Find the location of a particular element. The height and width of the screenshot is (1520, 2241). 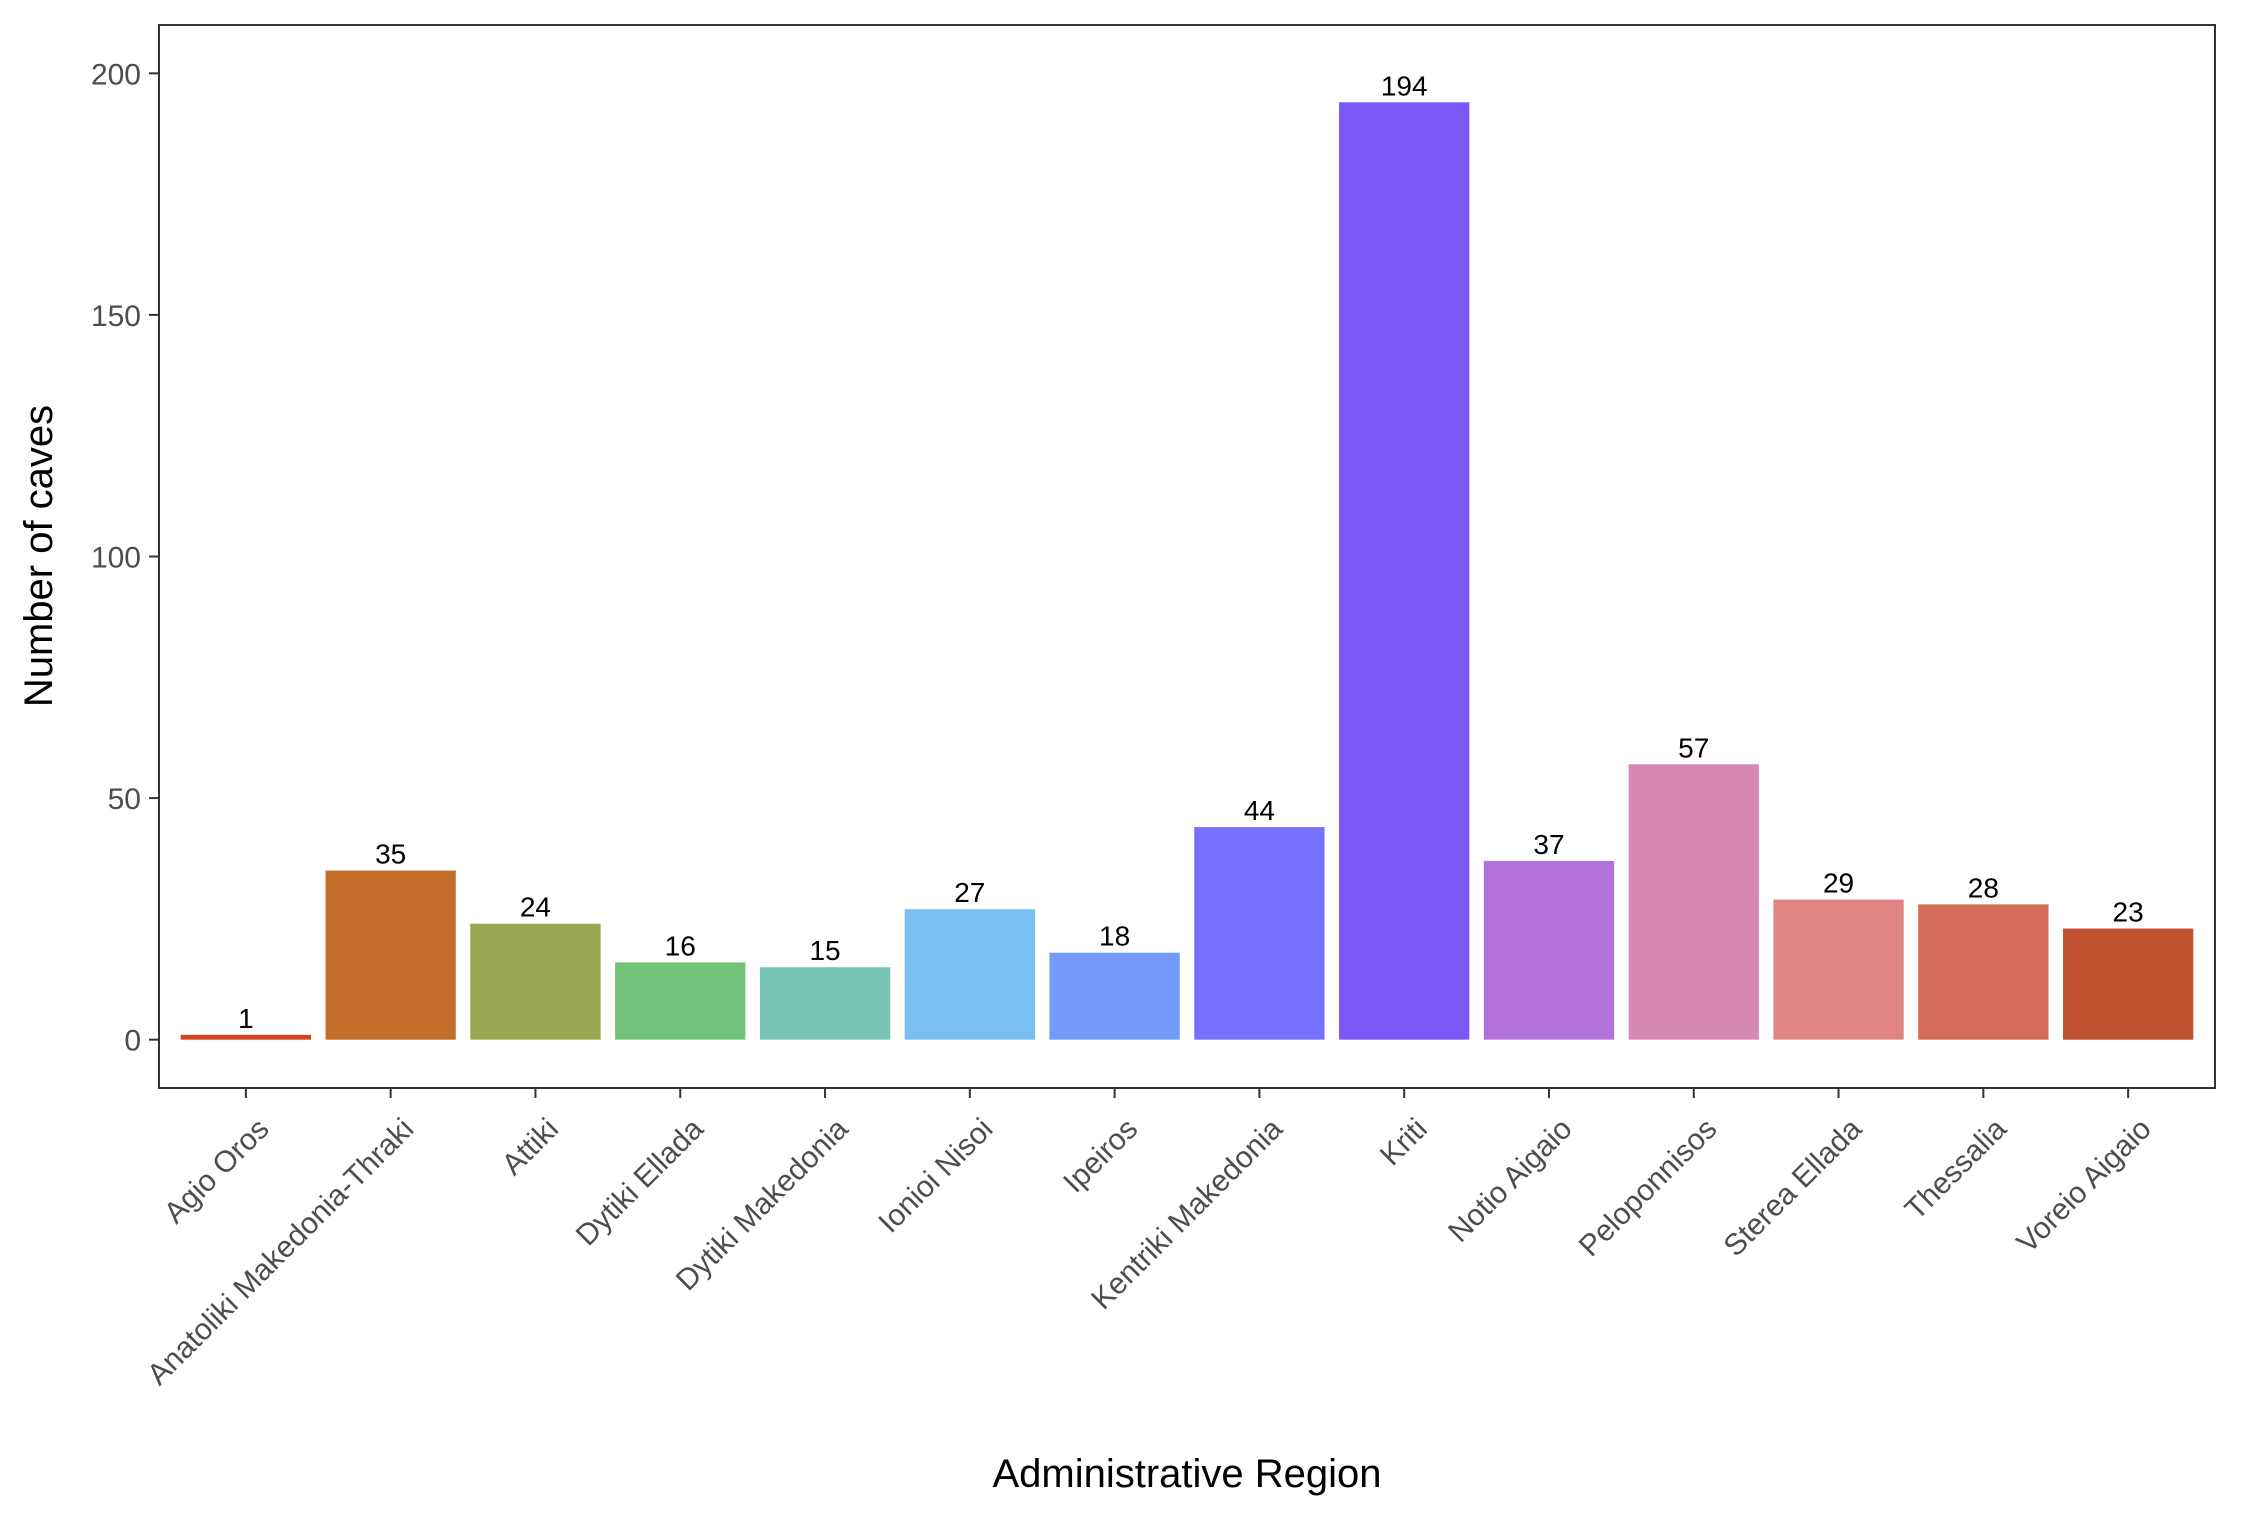

data-label-7: 44 is located at coordinates (1259, 810).